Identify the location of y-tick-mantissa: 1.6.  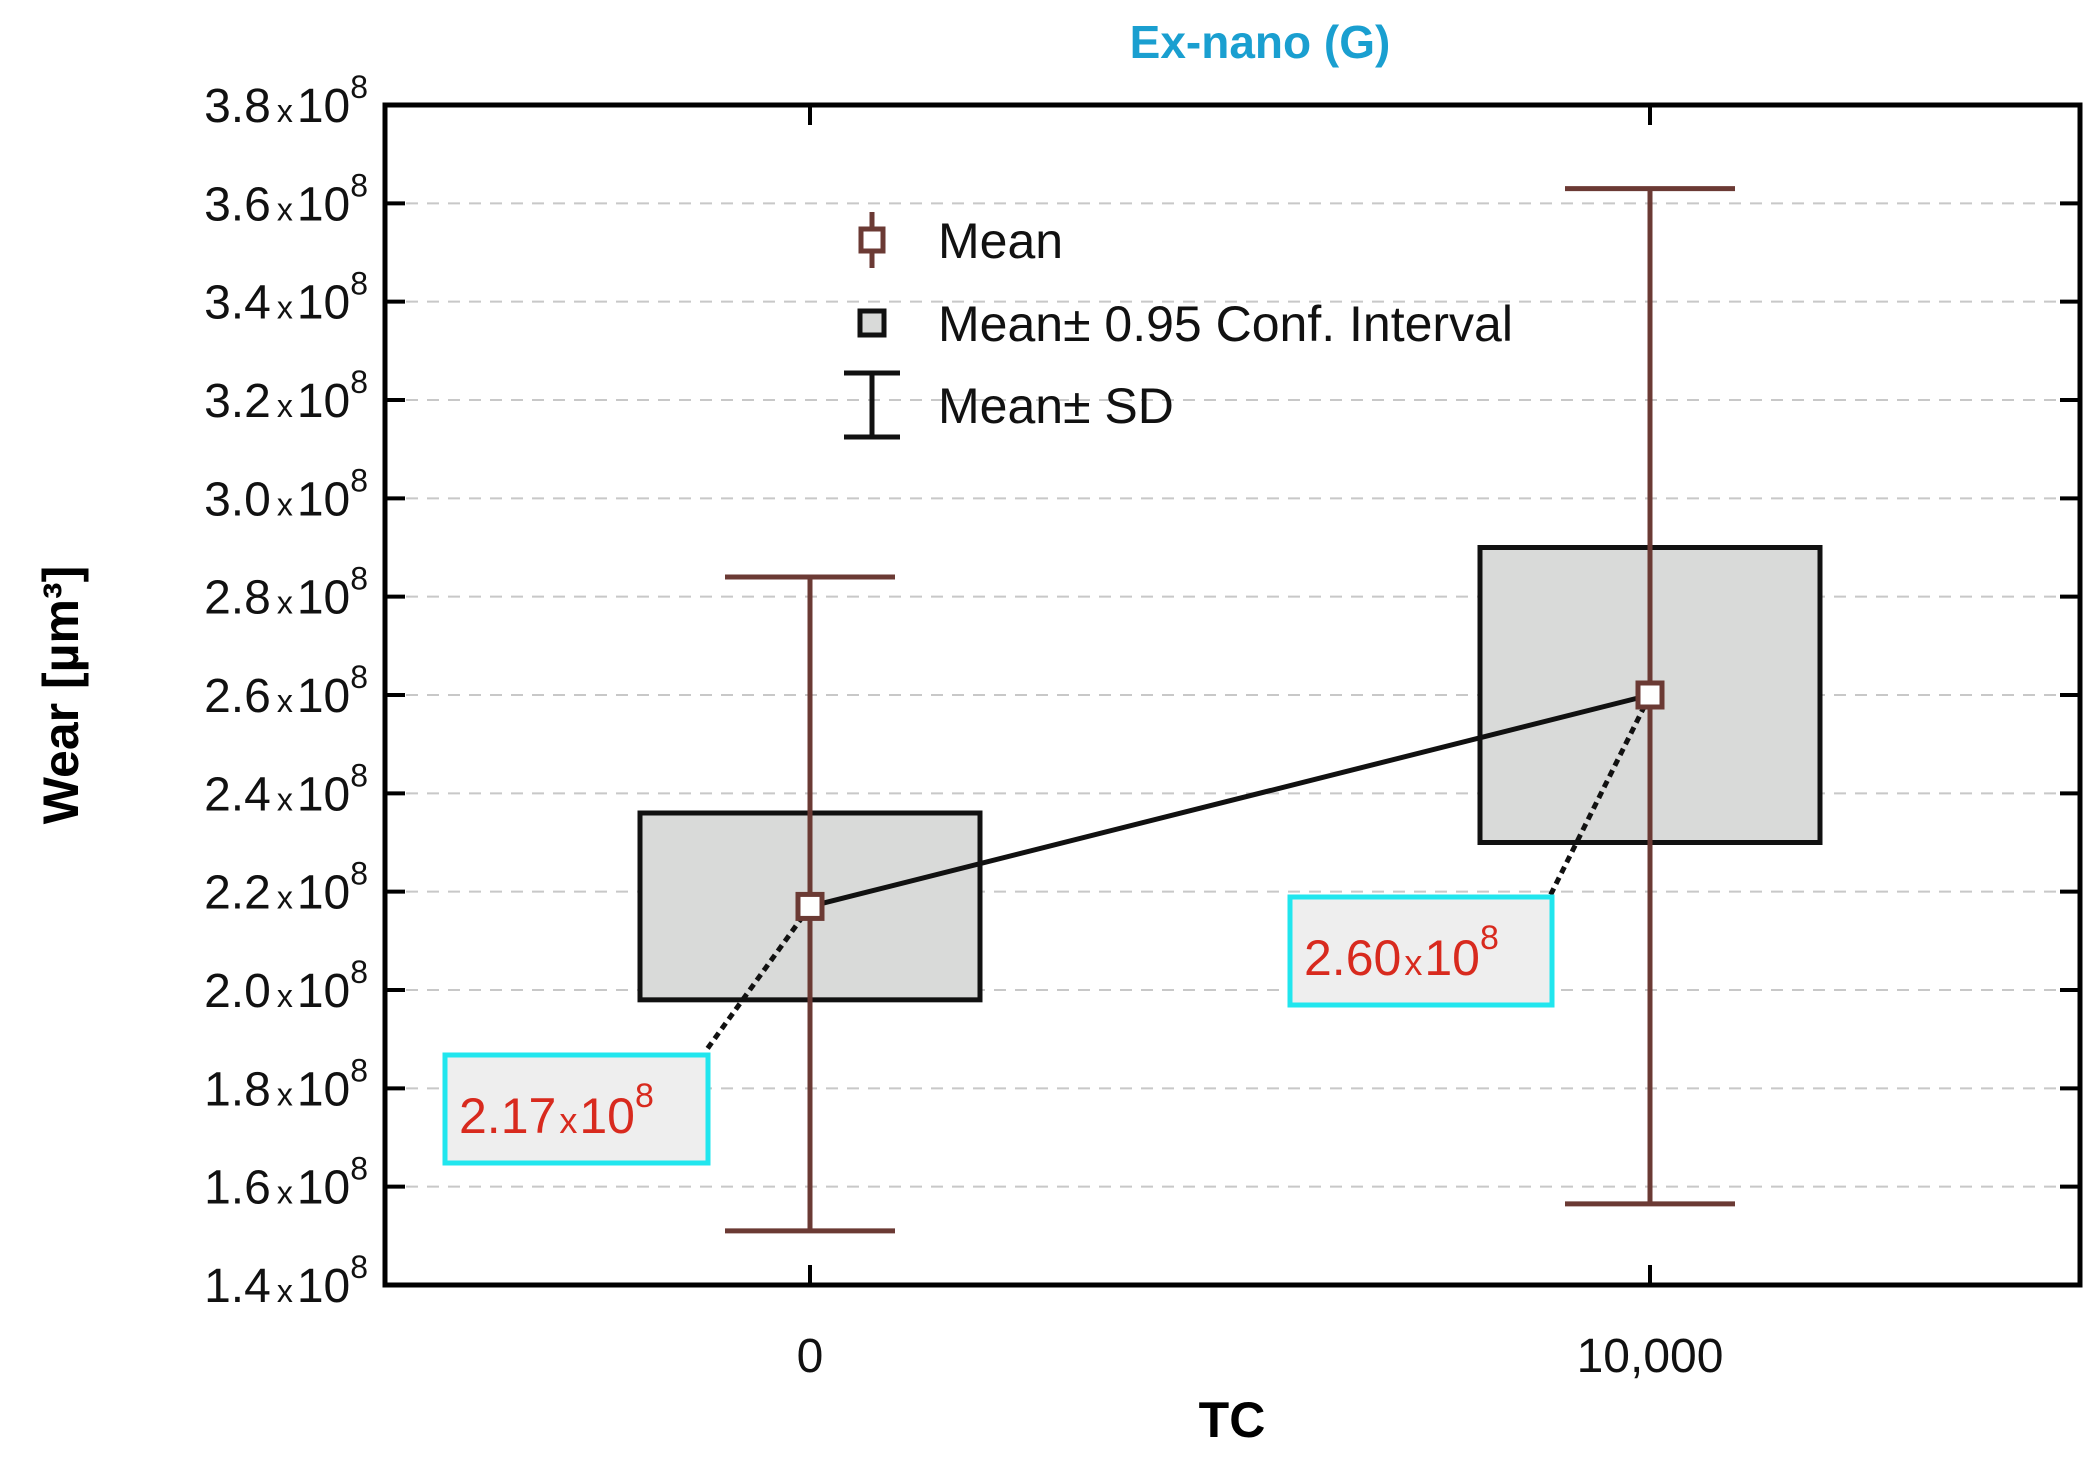
(237, 1188).